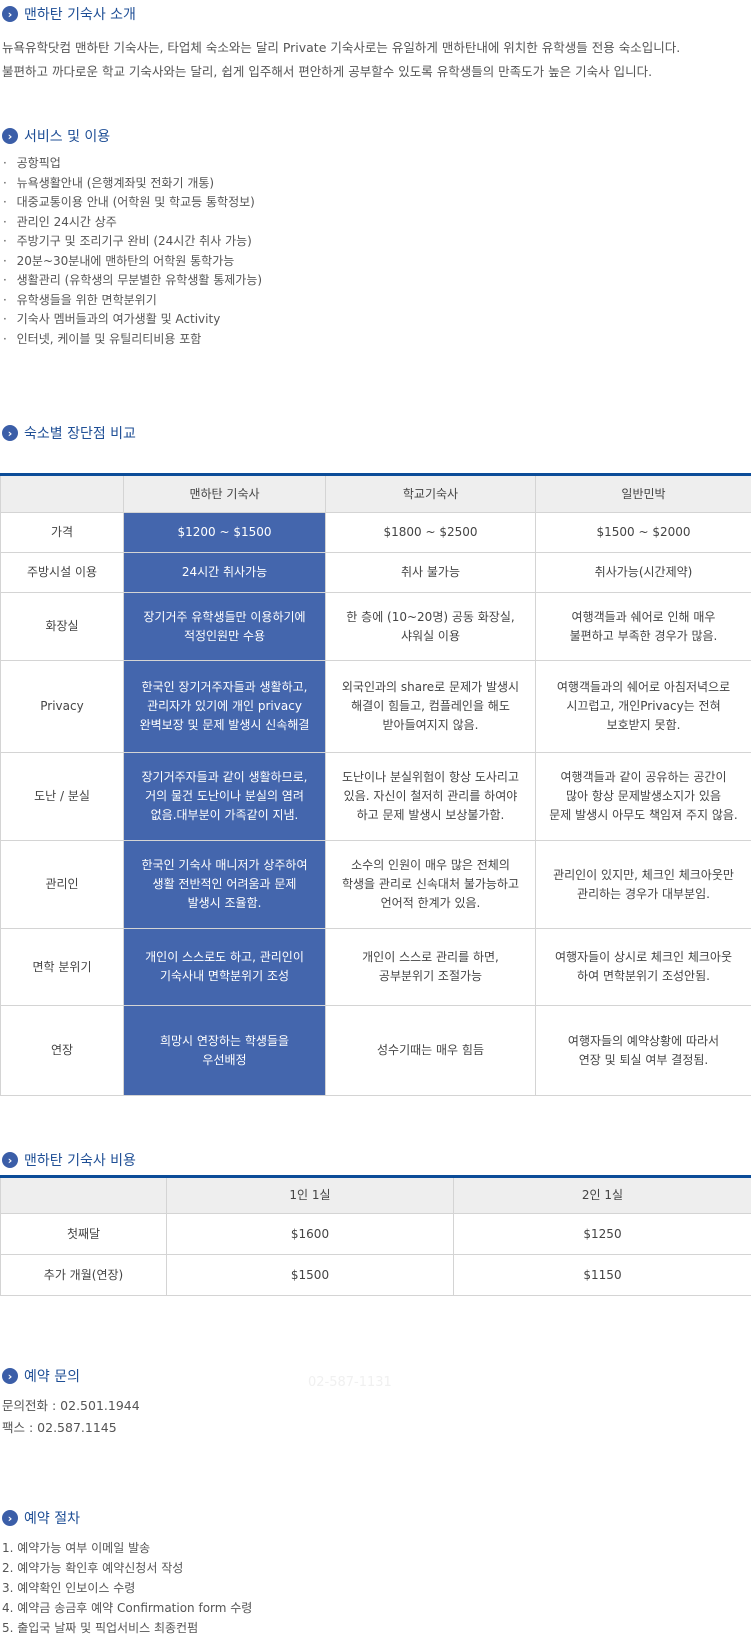  Describe the element at coordinates (224, 626) in the screenshot. I see `table-cell: 장기거주 유학생들만 이용하기에 적정인원만 수용` at that location.